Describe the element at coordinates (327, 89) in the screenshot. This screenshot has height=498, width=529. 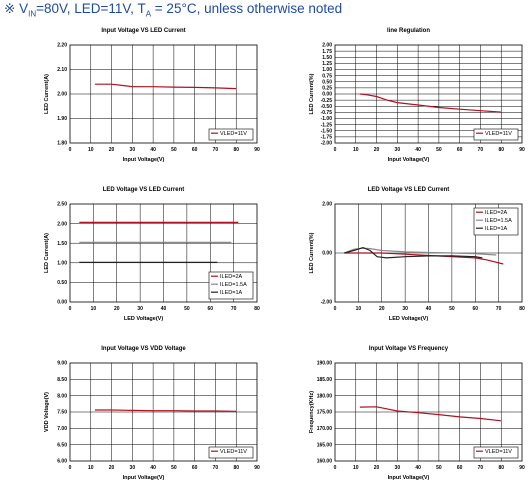
I see `y-tick-label: 0.25` at that location.